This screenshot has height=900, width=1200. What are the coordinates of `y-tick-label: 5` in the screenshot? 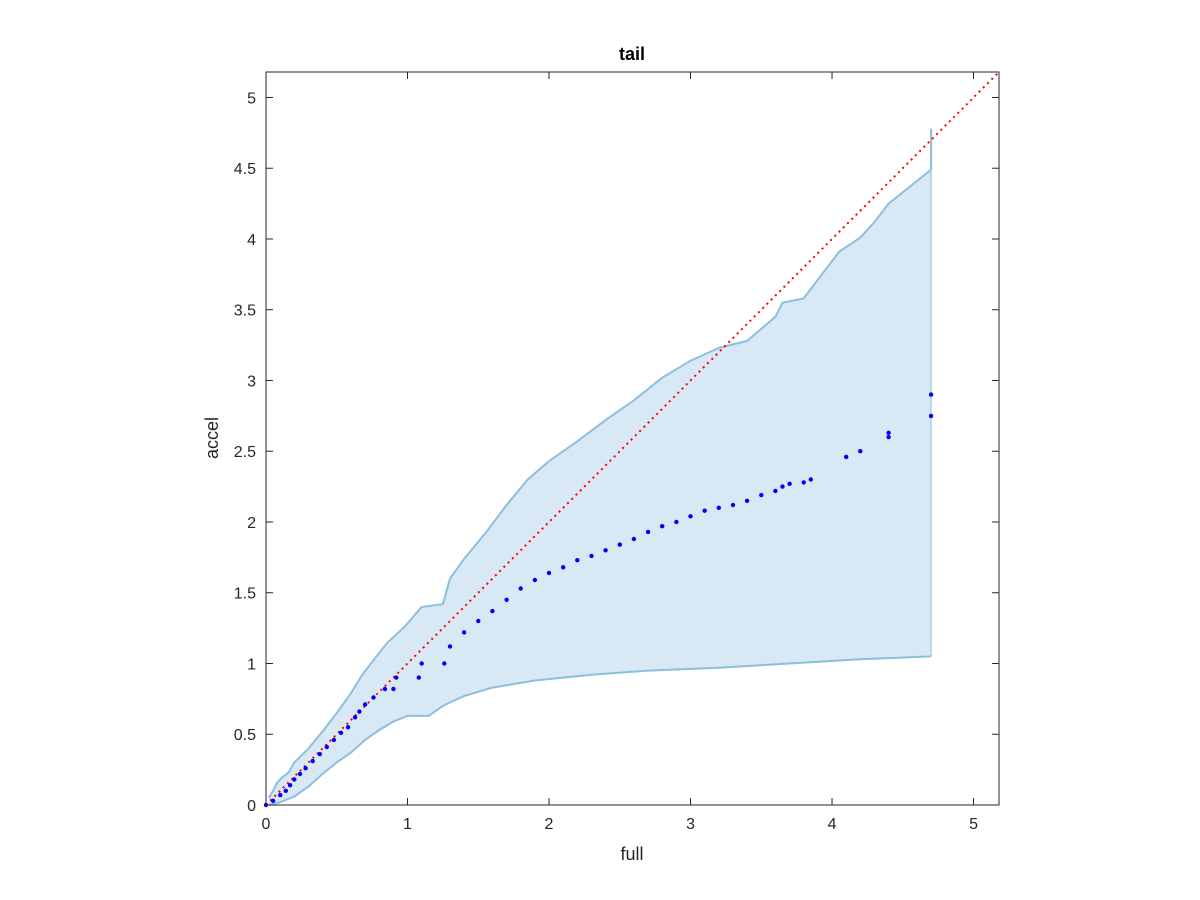 It's located at (251, 98).